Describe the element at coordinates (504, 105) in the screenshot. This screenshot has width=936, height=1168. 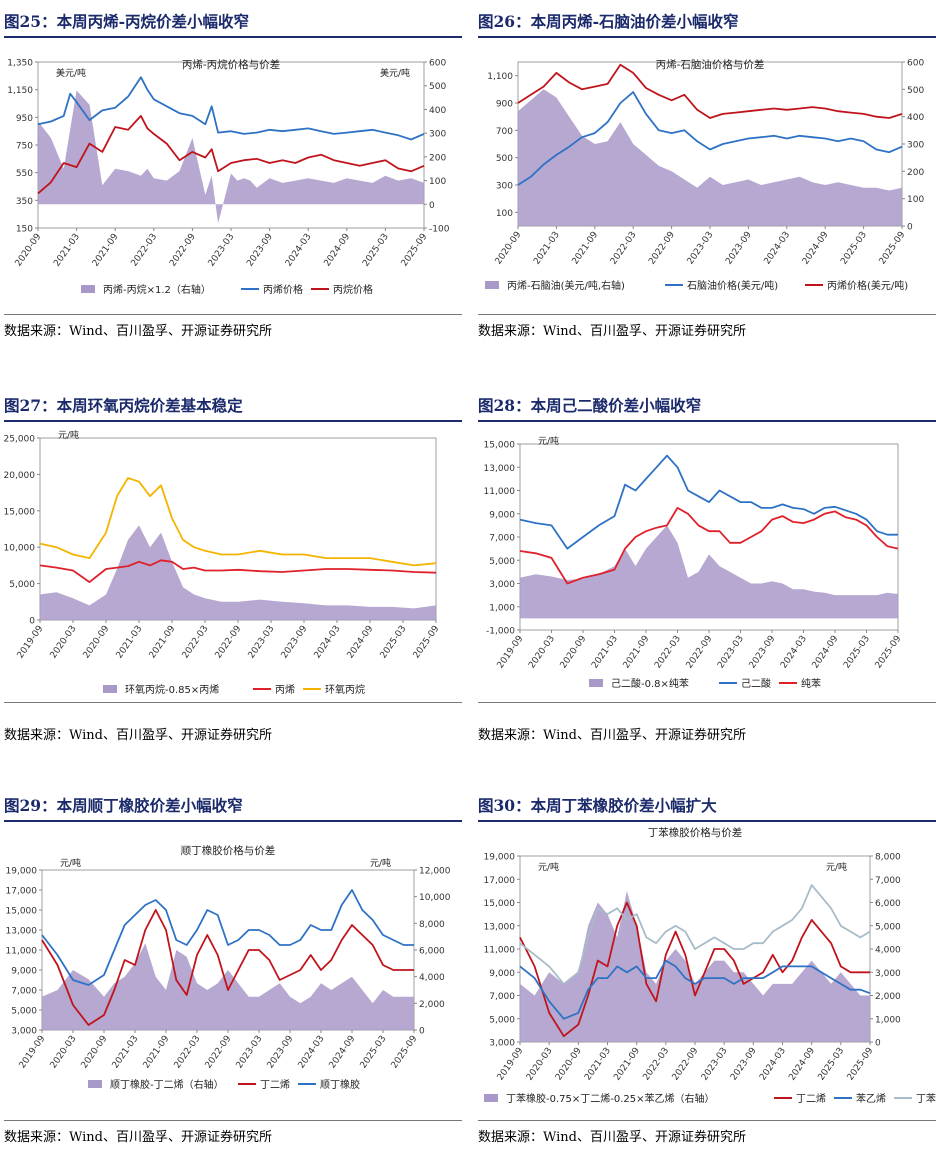
I see `y-tick-label-left: 900` at that location.